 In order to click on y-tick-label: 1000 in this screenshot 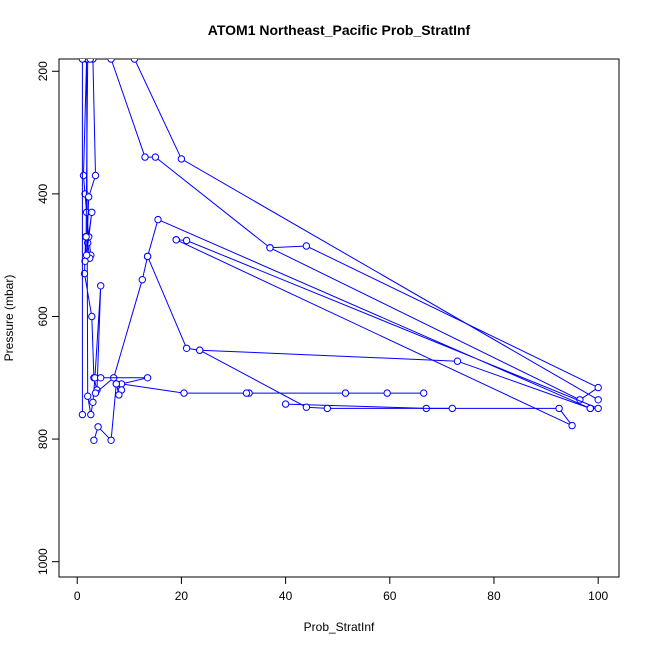, I will do `click(43, 561)`.